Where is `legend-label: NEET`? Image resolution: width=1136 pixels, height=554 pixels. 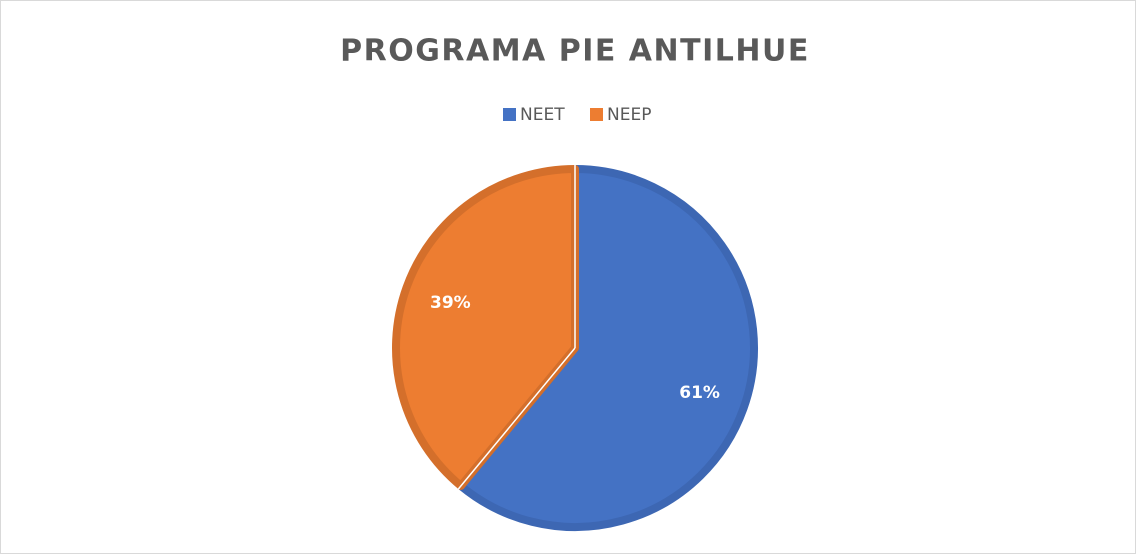 legend-label: NEET is located at coordinates (542, 115).